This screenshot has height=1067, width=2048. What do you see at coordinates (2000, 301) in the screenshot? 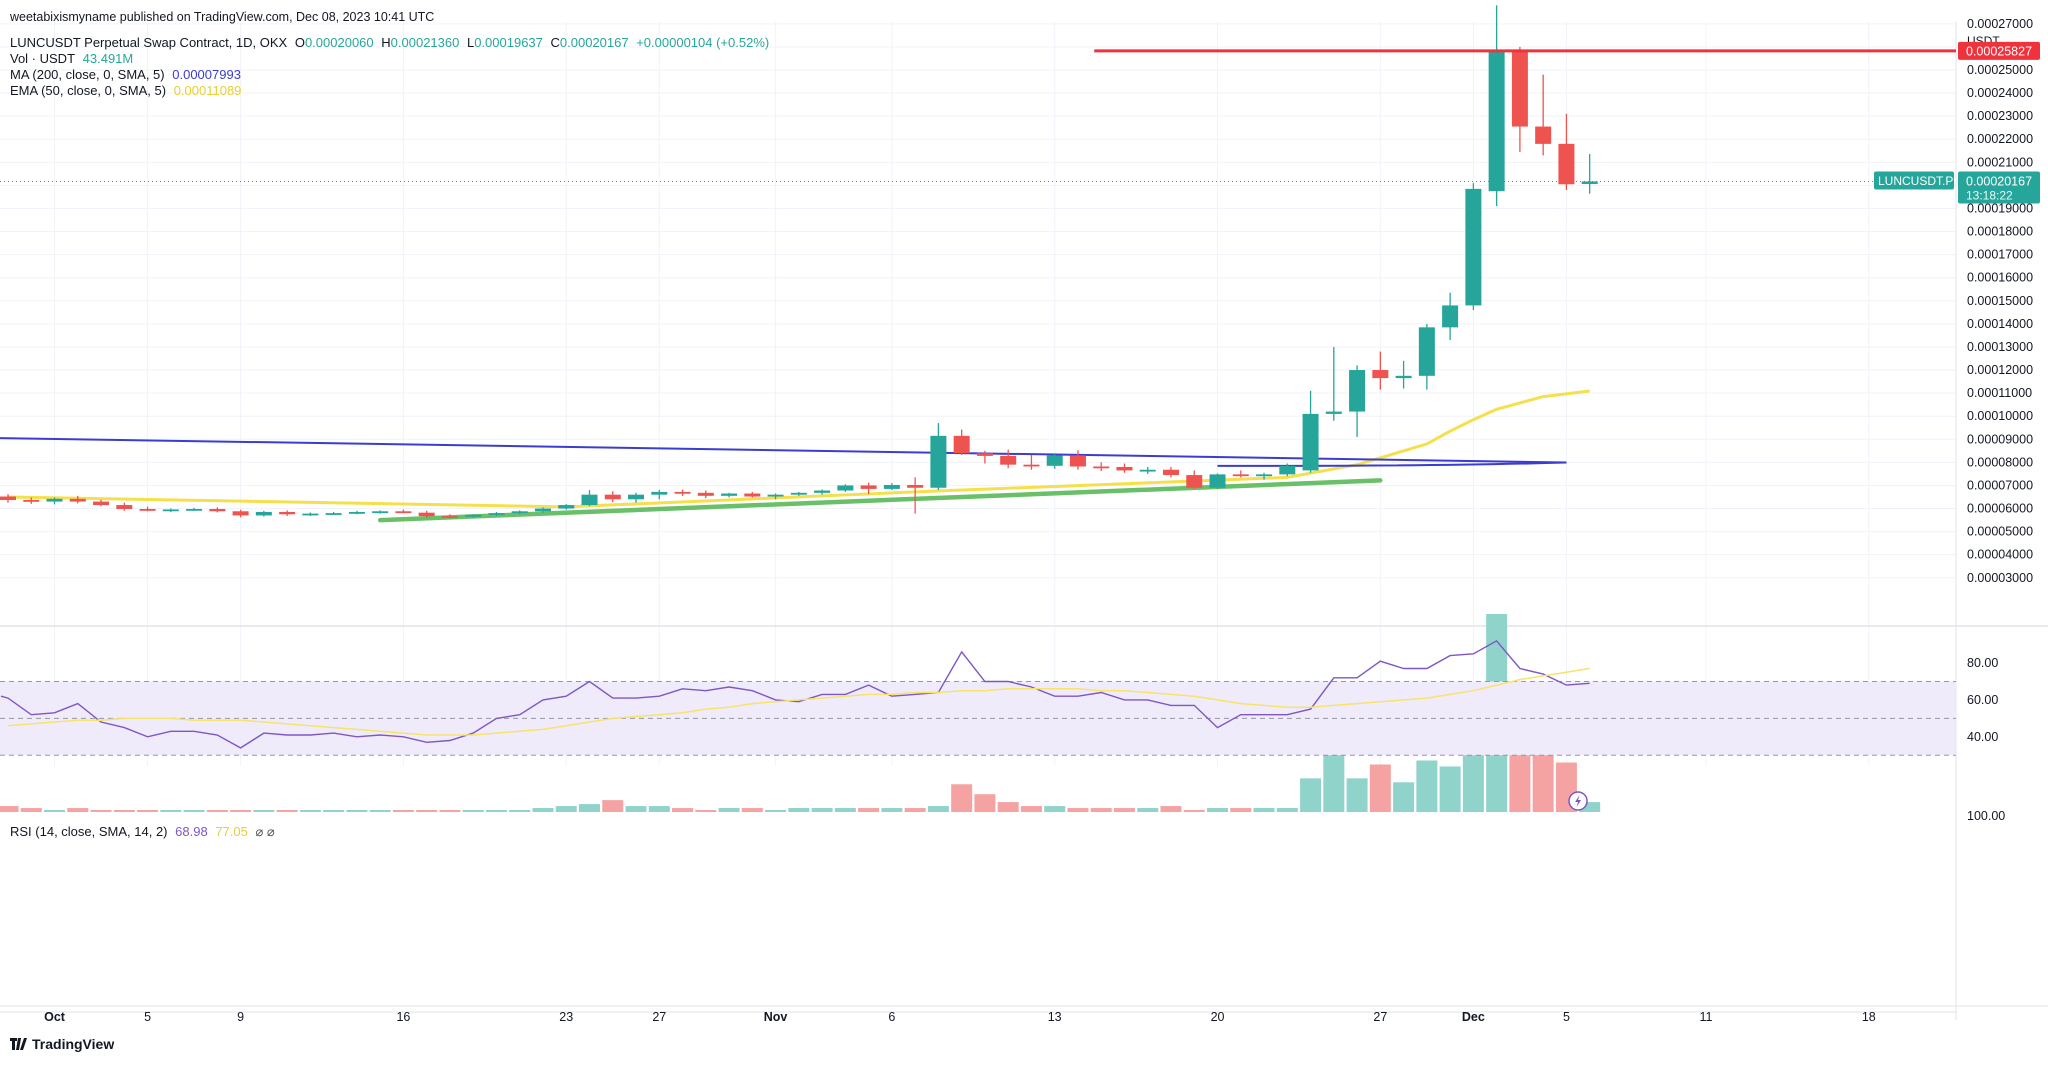
I see `price-tick-label: 0.00015000` at bounding box center [2000, 301].